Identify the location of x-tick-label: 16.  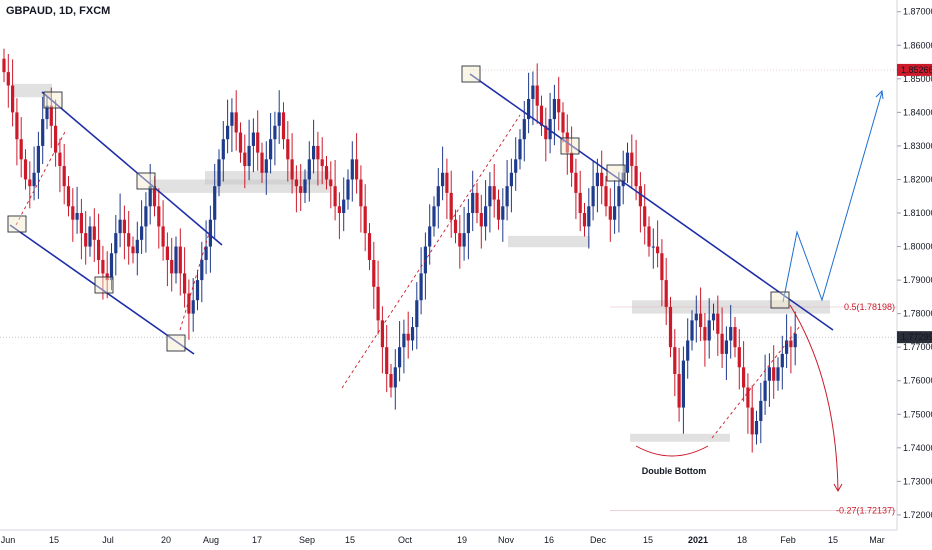
(549, 540).